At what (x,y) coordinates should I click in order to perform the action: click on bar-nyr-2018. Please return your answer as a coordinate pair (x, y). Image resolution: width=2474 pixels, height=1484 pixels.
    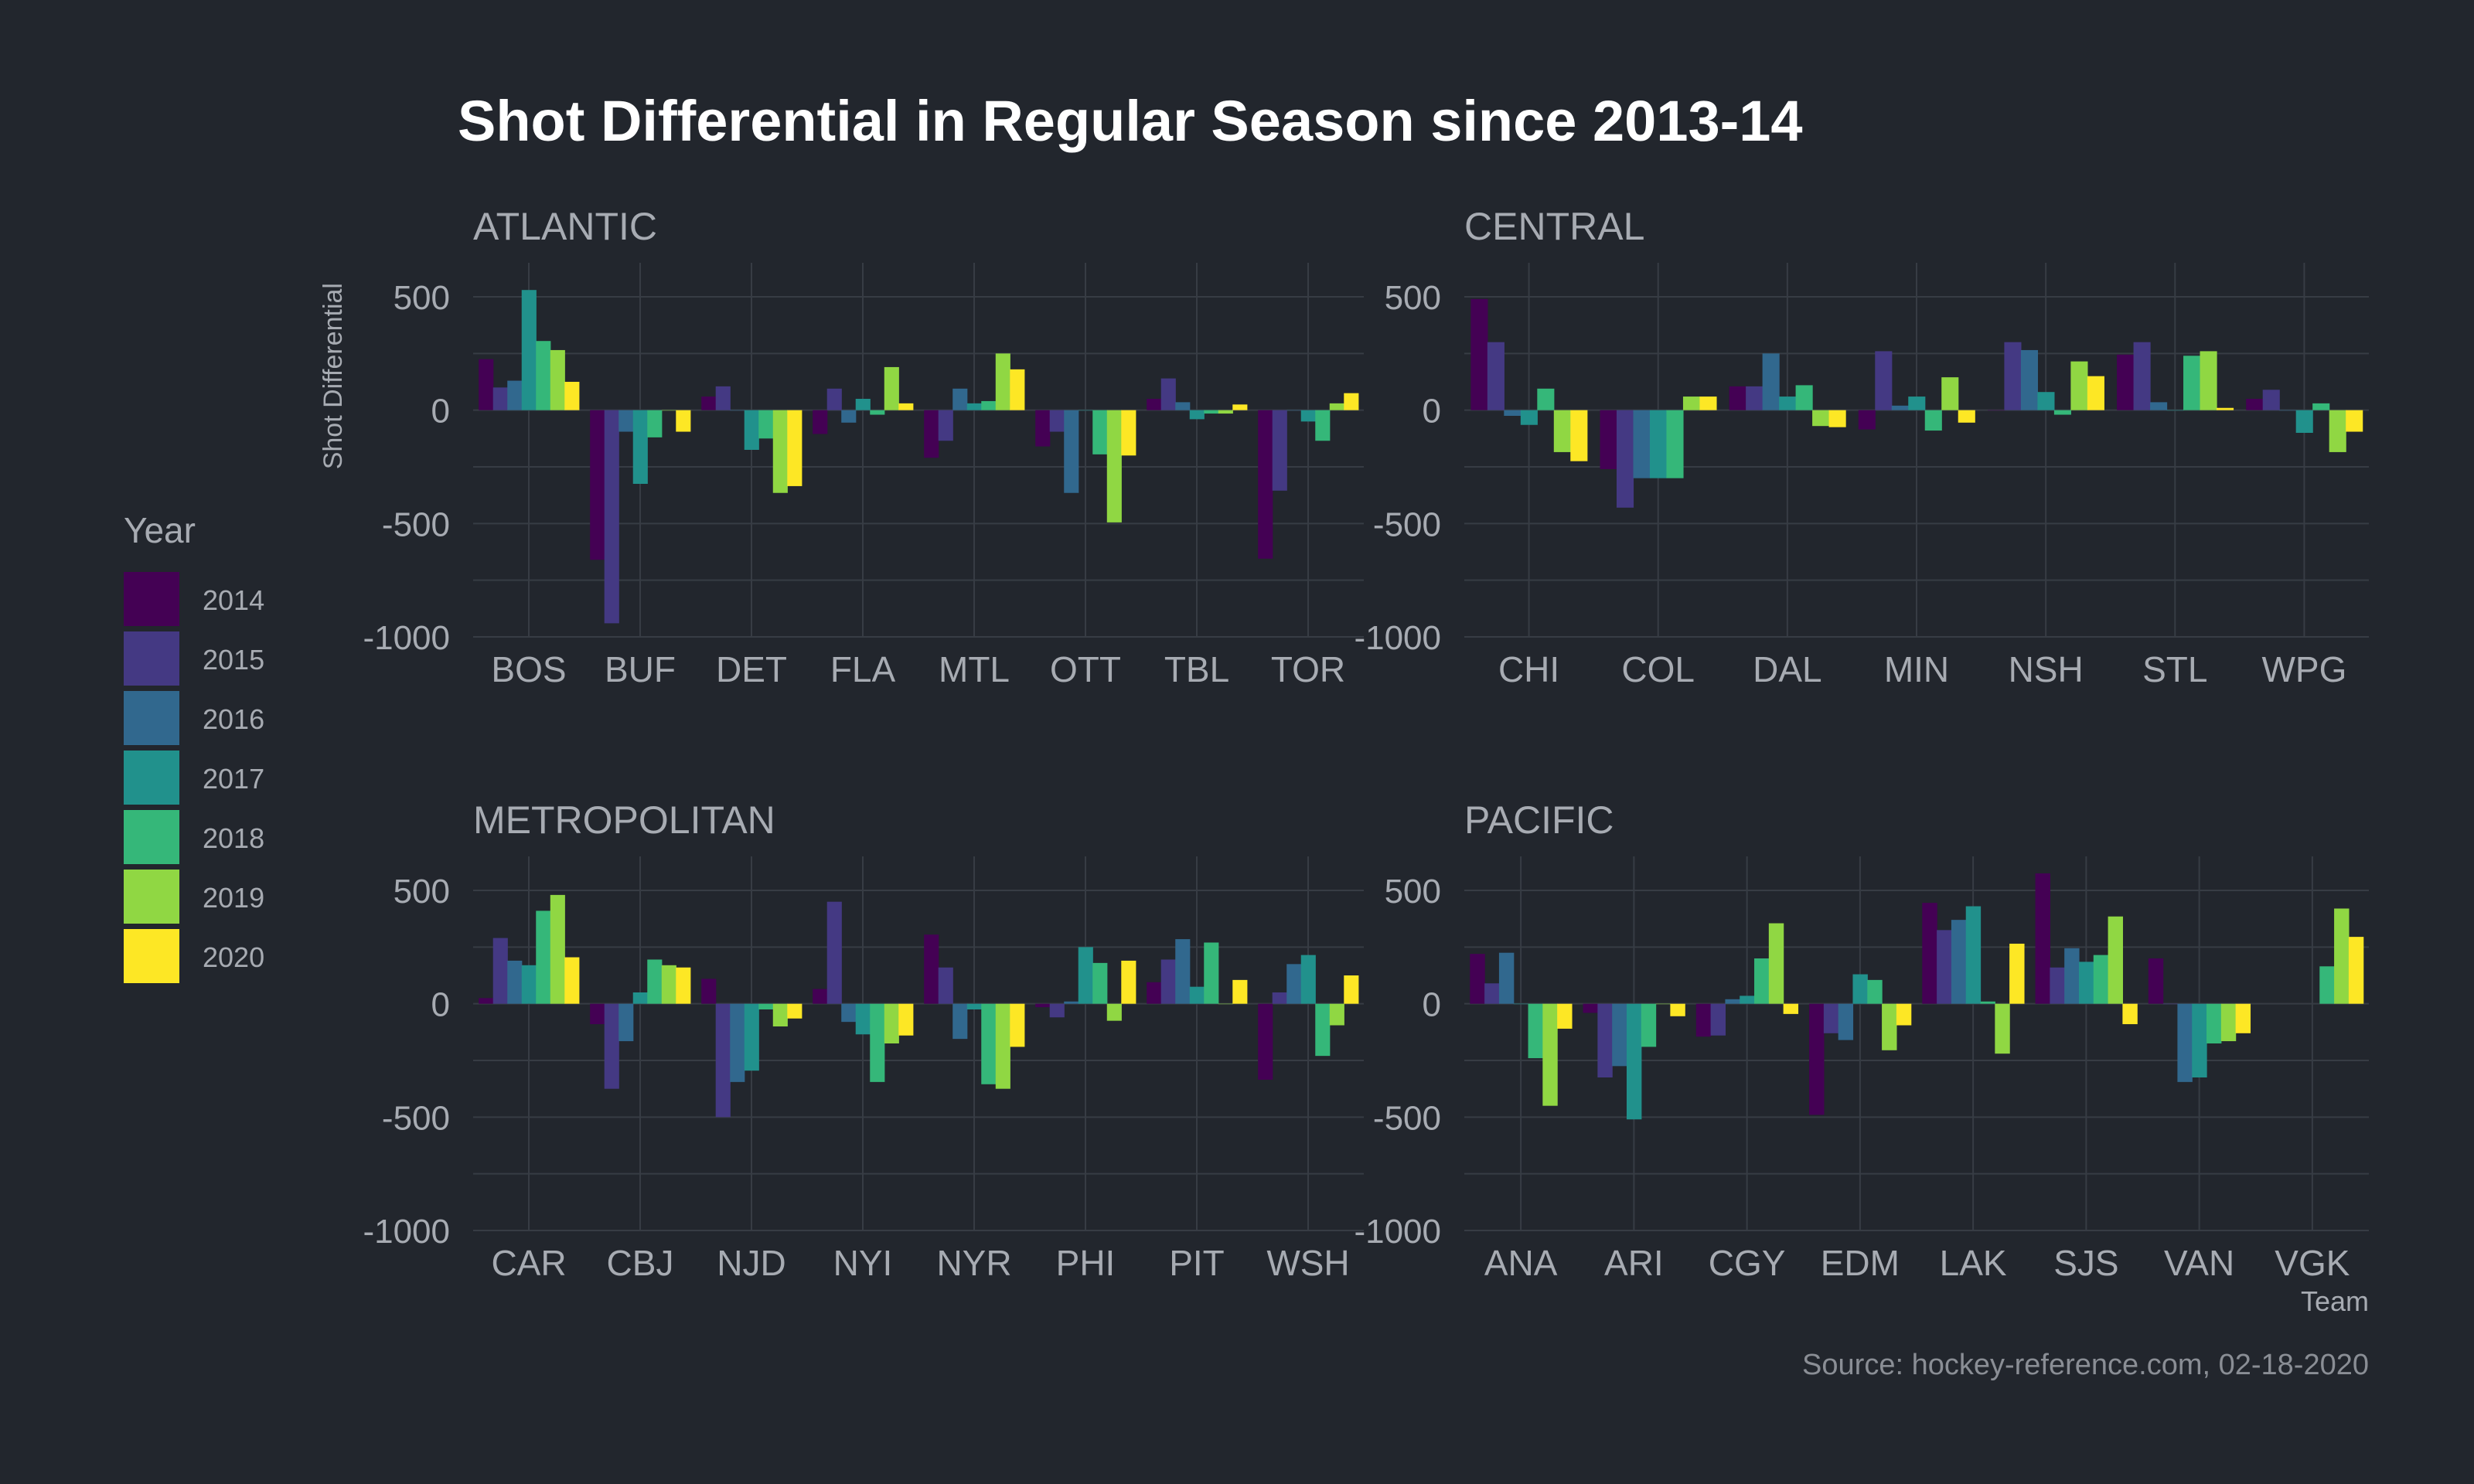
    Looking at the image, I should click on (989, 1043).